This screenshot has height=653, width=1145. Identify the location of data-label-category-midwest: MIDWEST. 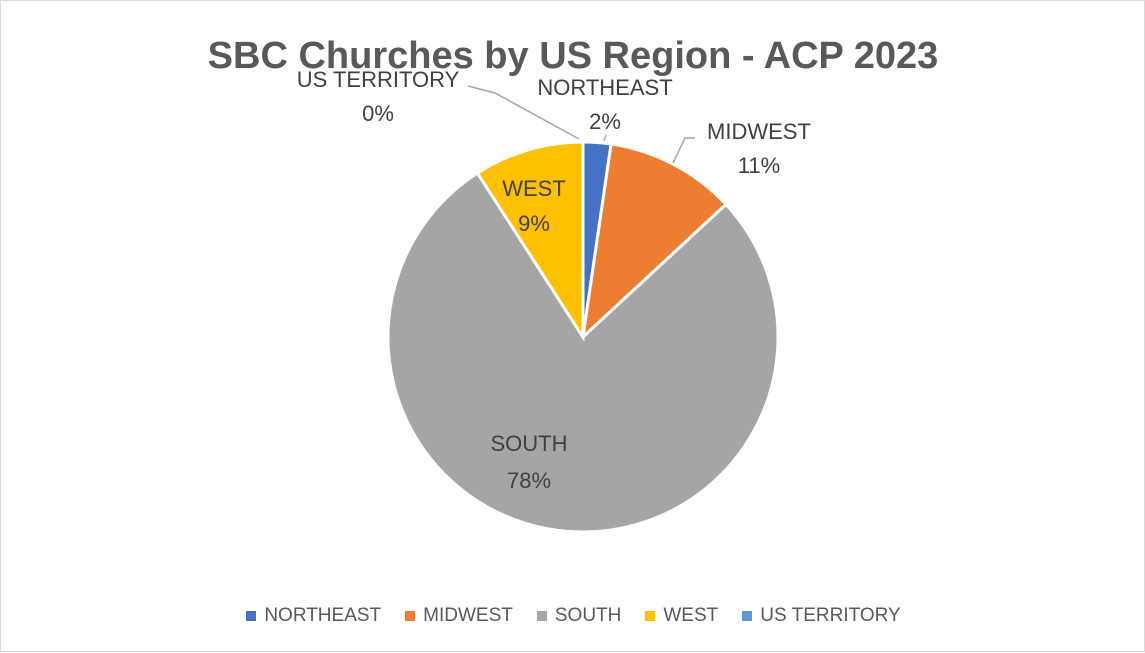
(759, 131).